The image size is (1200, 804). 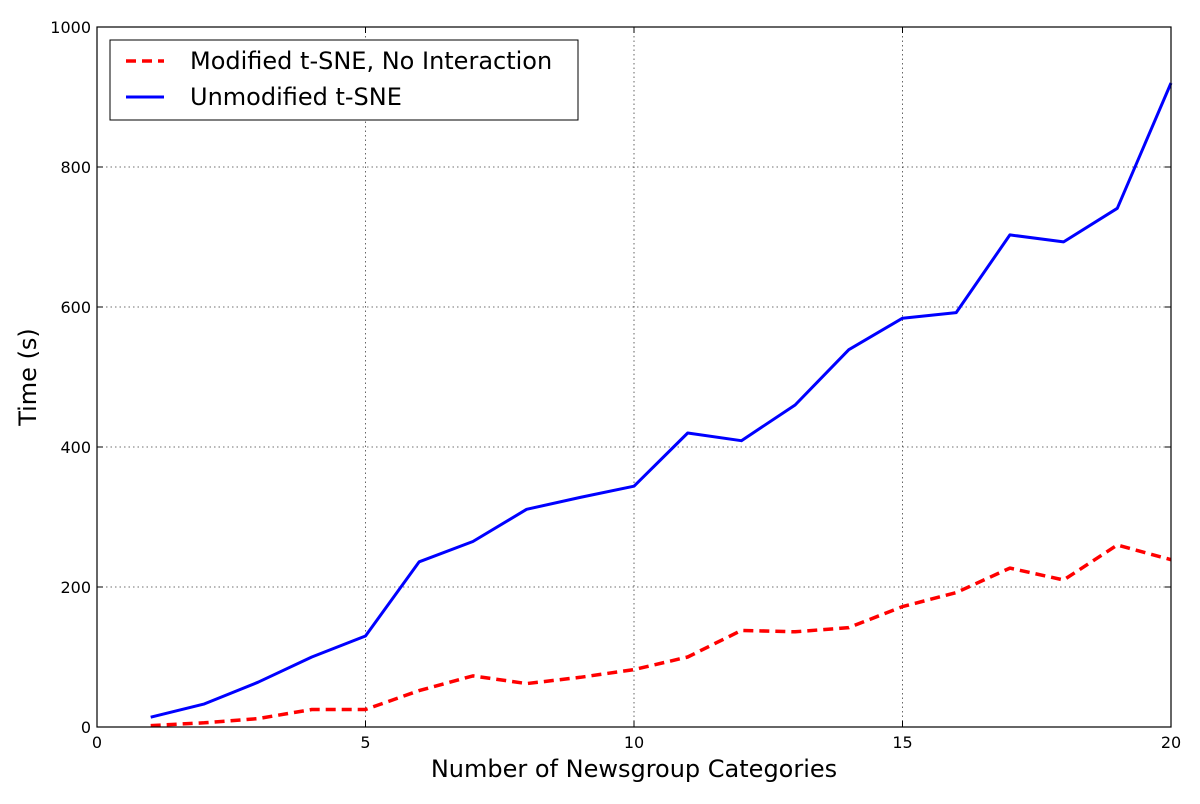 I want to click on y-tick-label: 400, so click(x=75, y=447).